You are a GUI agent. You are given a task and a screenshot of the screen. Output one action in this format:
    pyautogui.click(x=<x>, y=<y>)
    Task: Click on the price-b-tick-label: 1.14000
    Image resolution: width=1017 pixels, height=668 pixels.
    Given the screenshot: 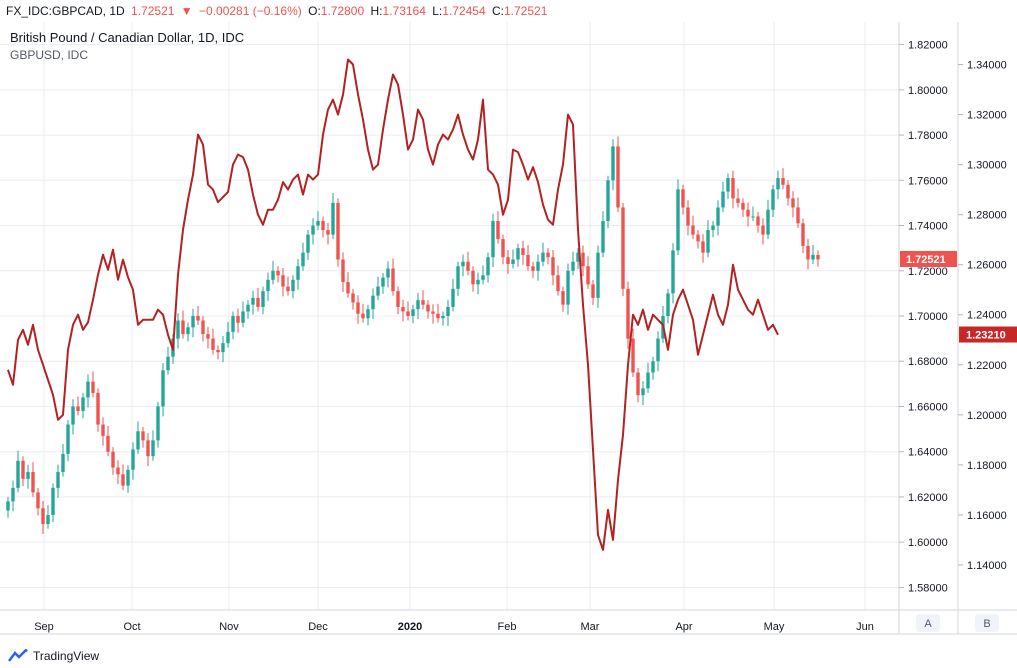 What is the action you would take?
    pyautogui.click(x=987, y=566)
    